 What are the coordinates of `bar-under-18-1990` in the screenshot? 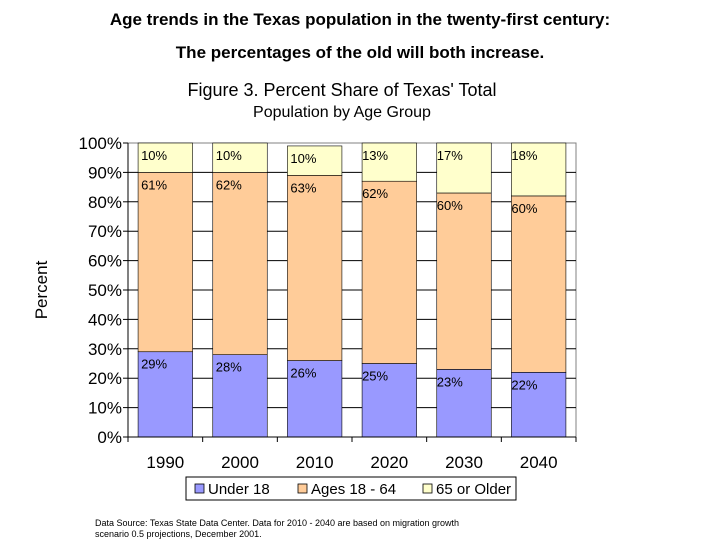 It's located at (165, 394).